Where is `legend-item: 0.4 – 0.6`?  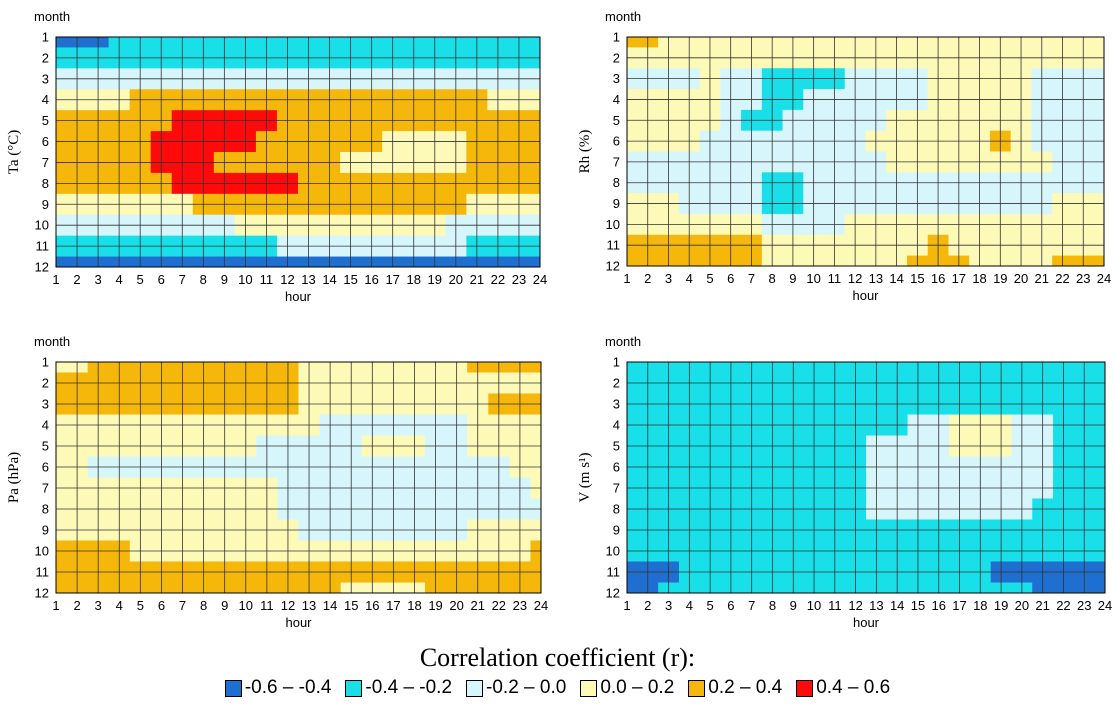 legend-item: 0.4 – 0.6 is located at coordinates (843, 688).